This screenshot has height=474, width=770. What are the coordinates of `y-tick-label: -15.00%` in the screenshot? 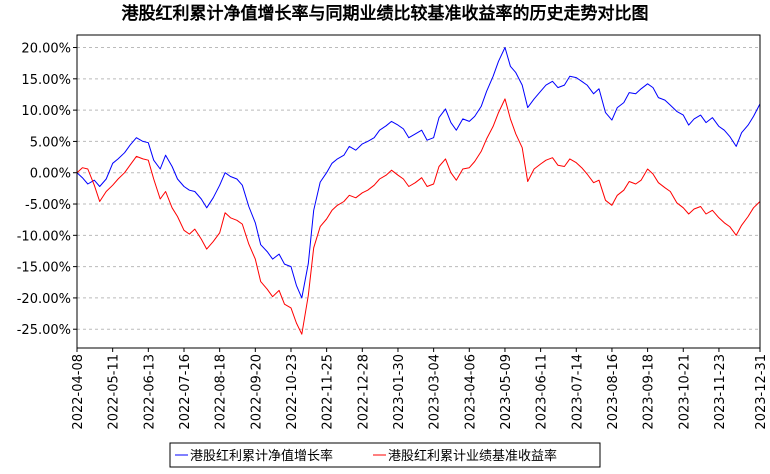 It's located at (44, 268).